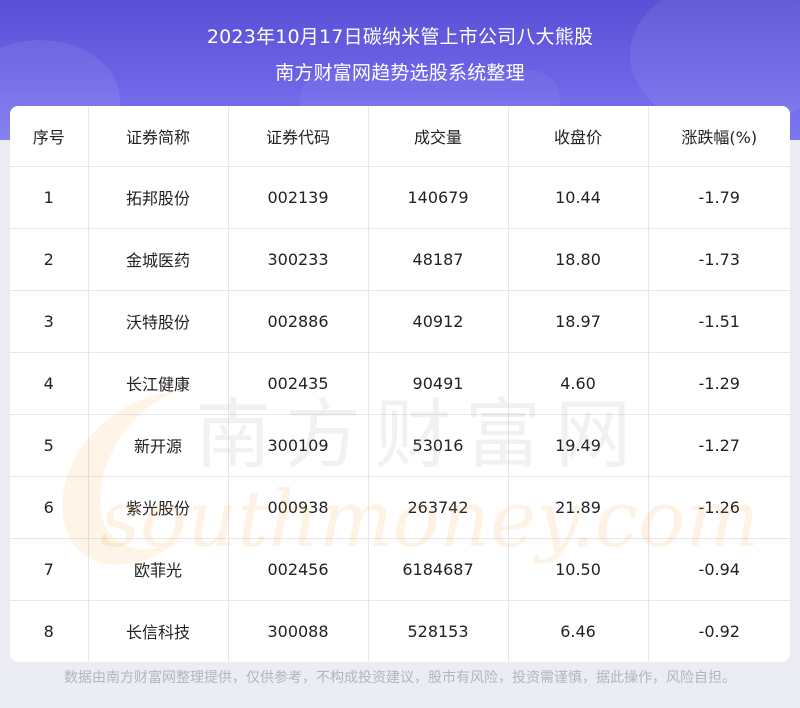 This screenshot has width=800, height=708. I want to click on table-row: 1 拓邦股份 002139 140679 10.44 -1.79, so click(400, 197).